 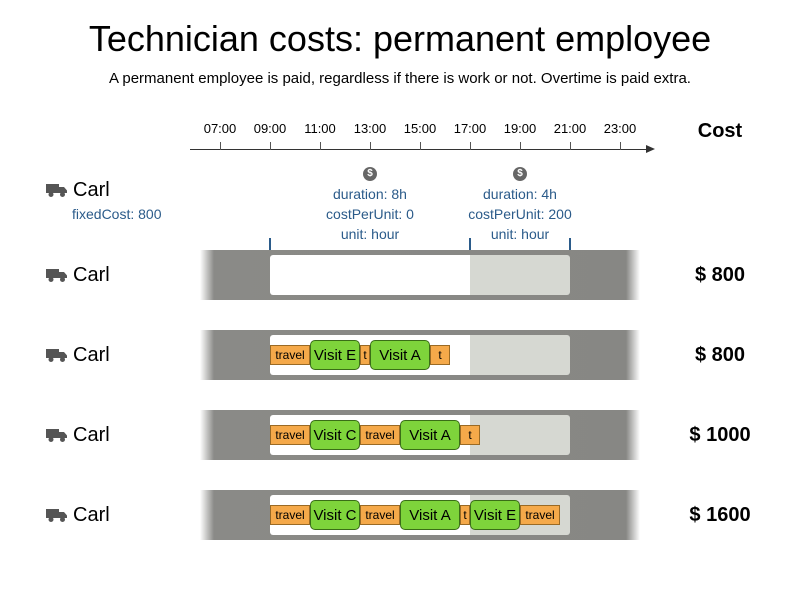 I want to click on period-end-marker, so click(x=570, y=244).